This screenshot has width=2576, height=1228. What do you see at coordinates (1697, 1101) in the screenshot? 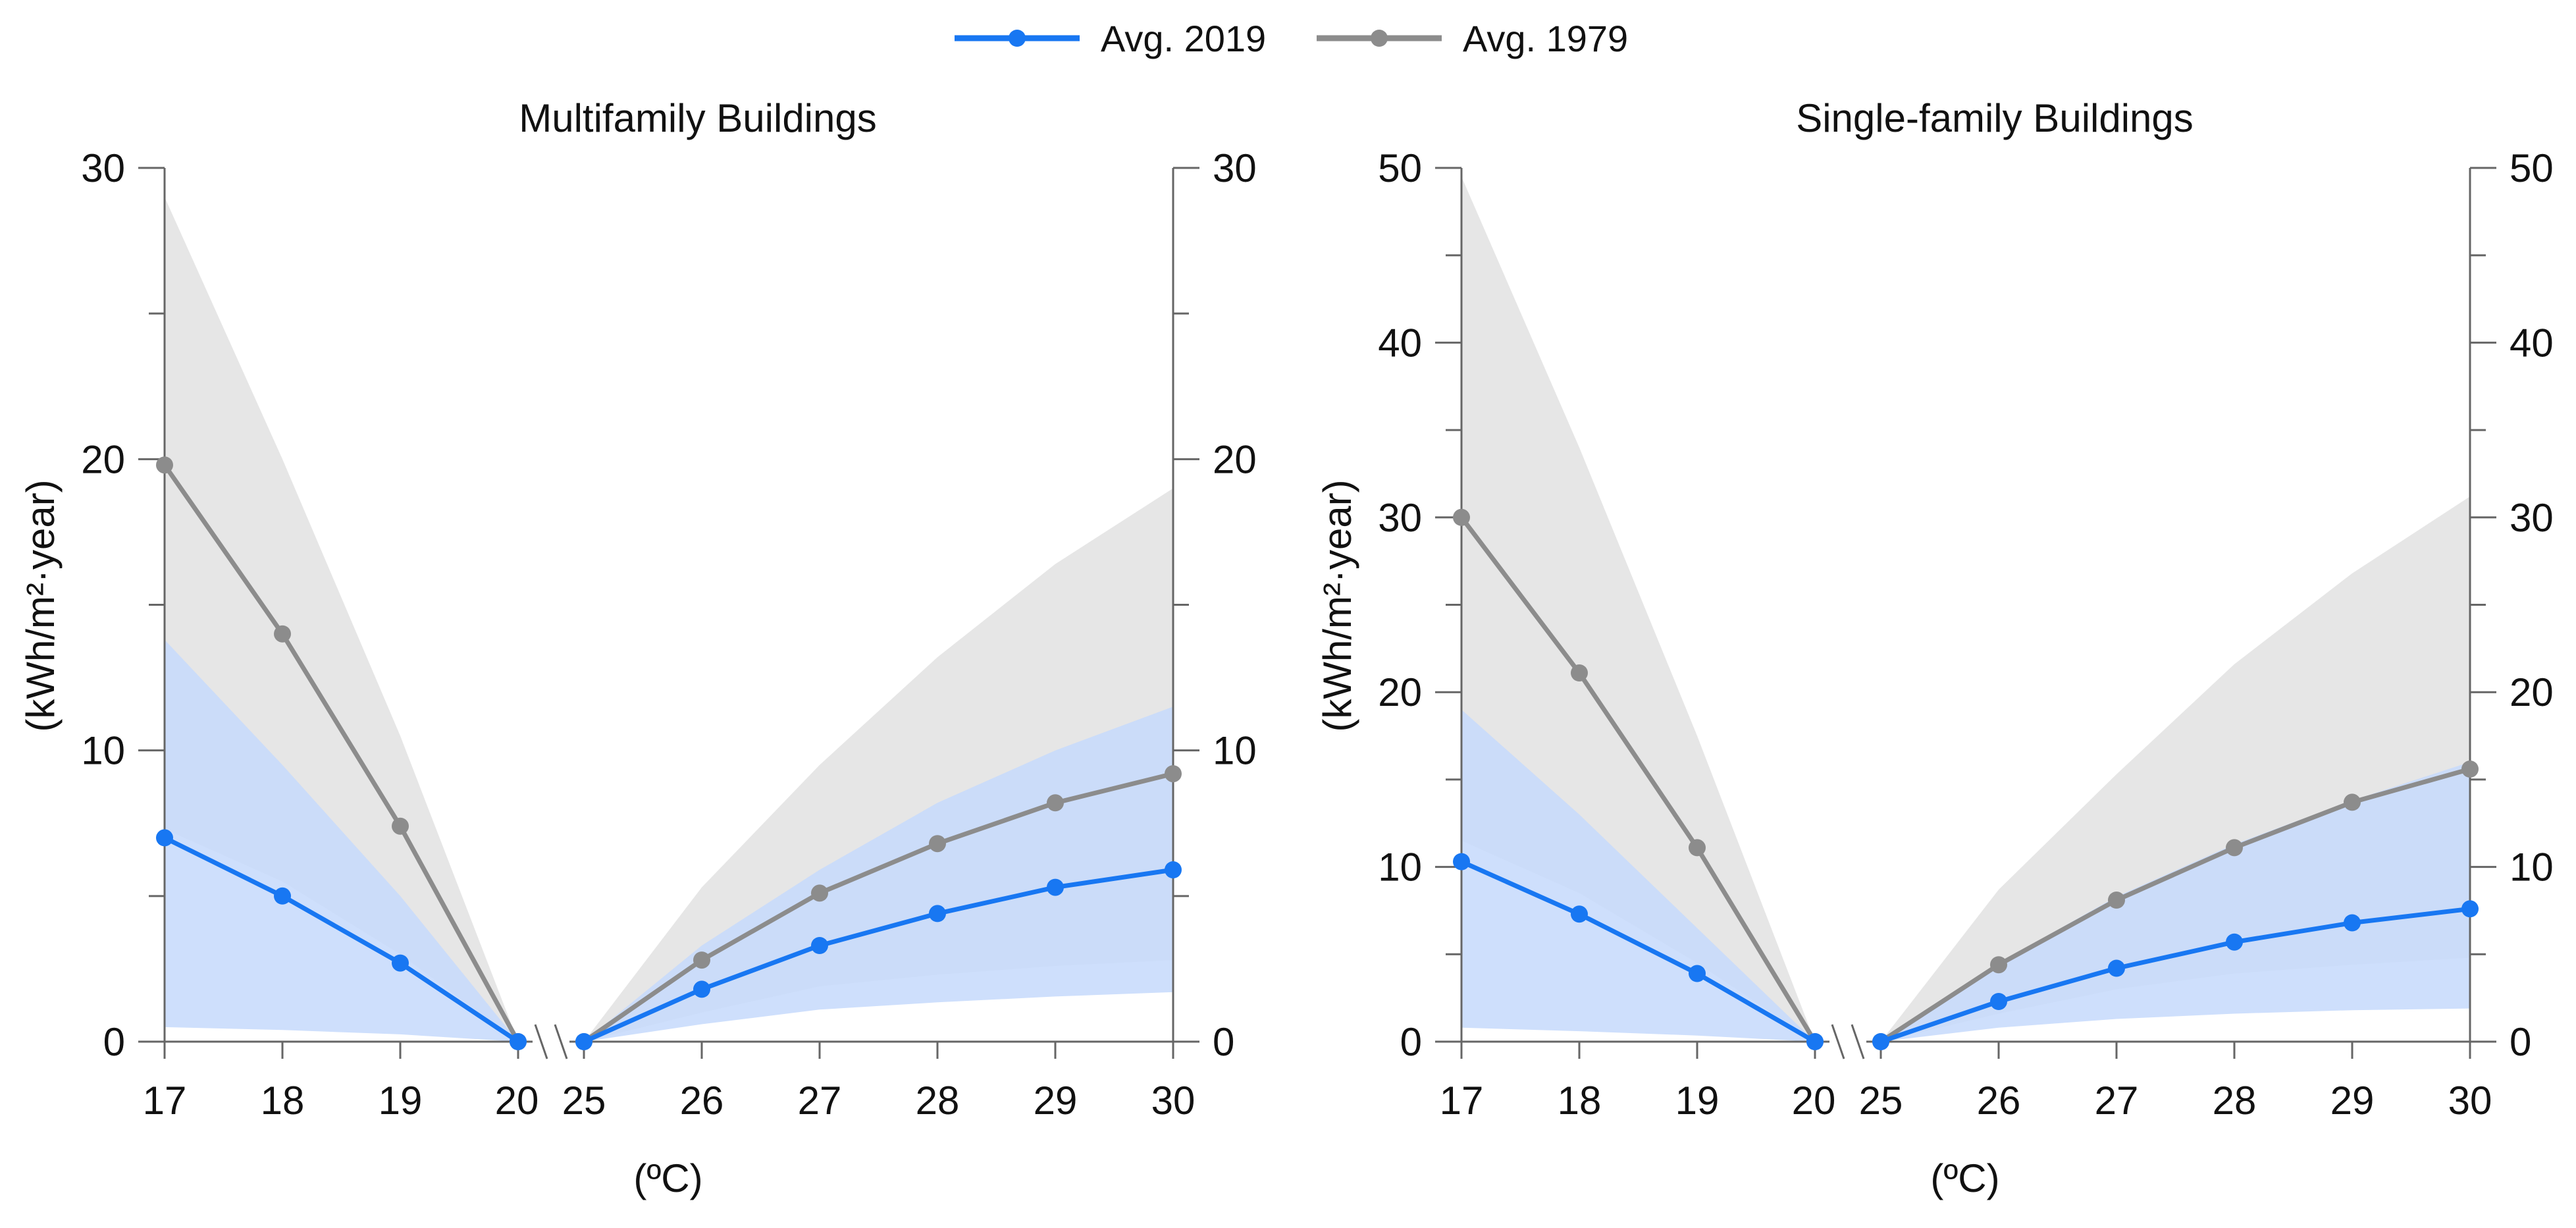
I see `x-tick-label: 19` at bounding box center [1697, 1101].